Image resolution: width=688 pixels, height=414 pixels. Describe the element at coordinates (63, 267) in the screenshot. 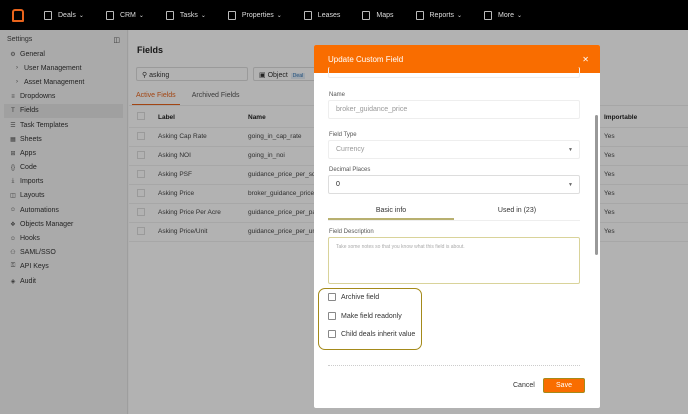

I see `sidebar-item-api-keys: ⚿ API Keys` at that location.